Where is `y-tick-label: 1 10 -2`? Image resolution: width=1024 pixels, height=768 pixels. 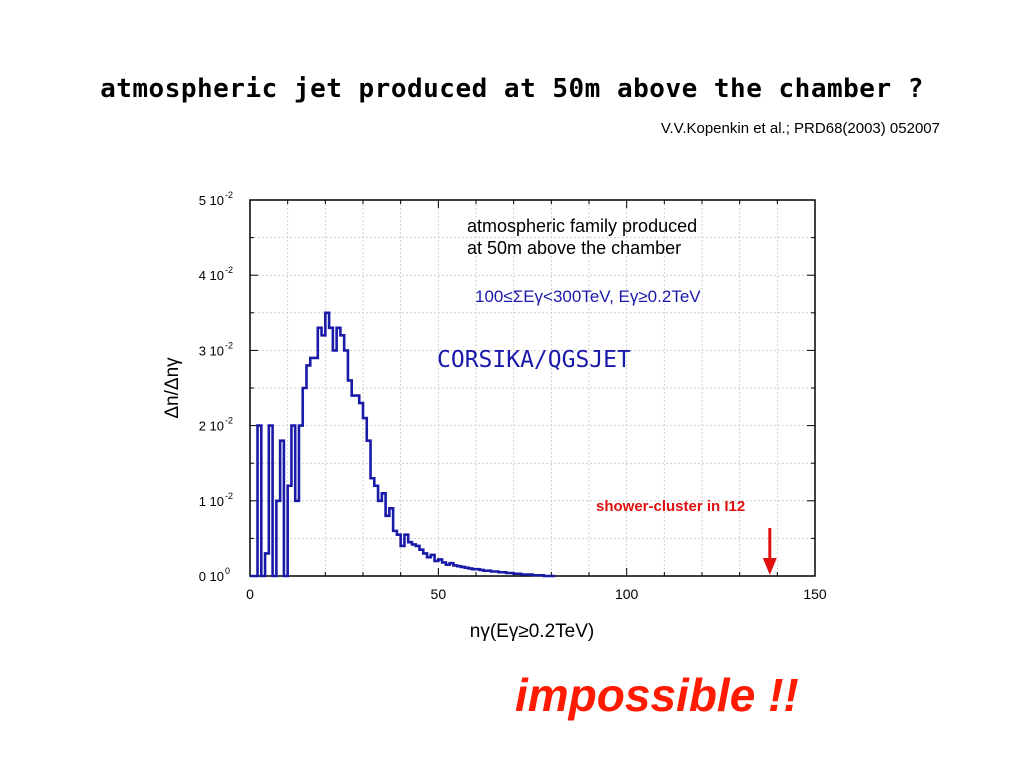
y-tick-label: 1 10 -2 is located at coordinates (216, 500).